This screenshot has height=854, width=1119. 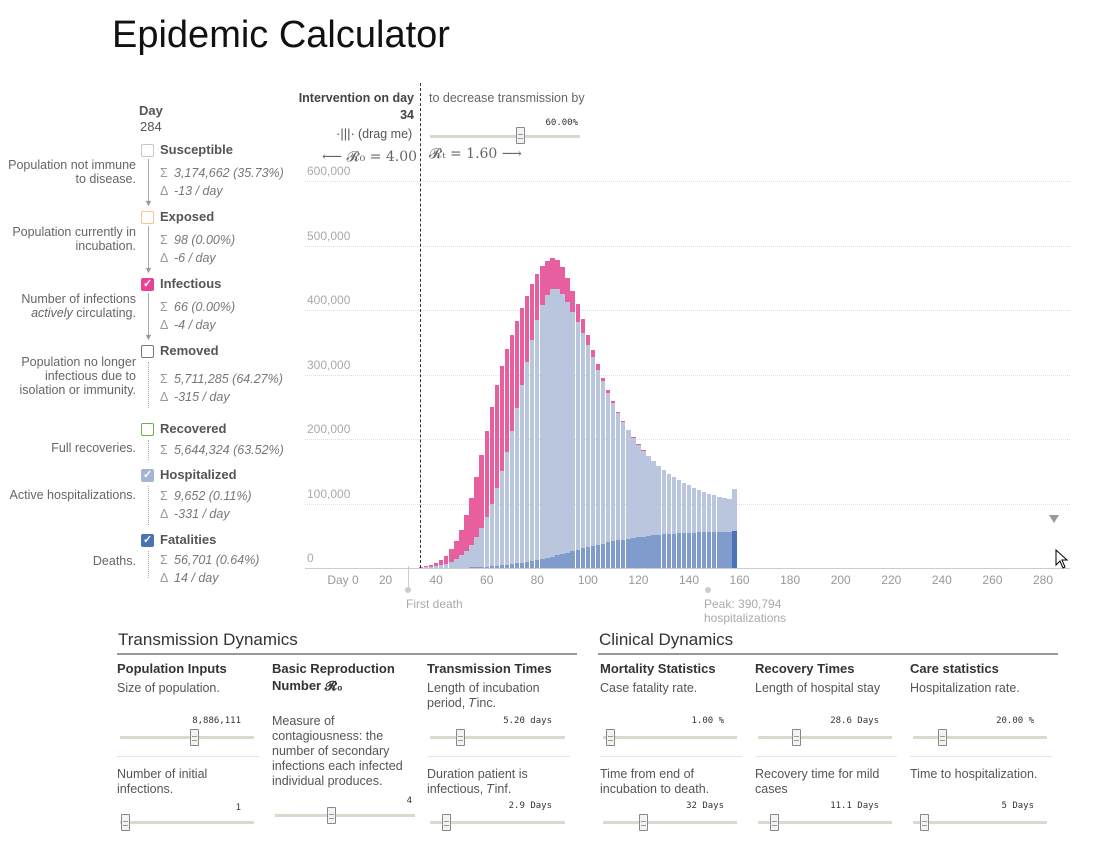 I want to click on mild-recovery-value: 11.1 Days, so click(x=854, y=806).